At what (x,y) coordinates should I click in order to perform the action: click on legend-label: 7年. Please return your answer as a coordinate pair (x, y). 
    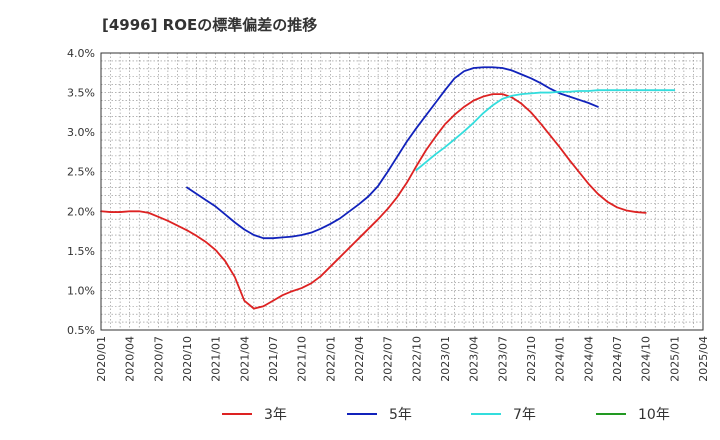
    Looking at the image, I should click on (524, 415).